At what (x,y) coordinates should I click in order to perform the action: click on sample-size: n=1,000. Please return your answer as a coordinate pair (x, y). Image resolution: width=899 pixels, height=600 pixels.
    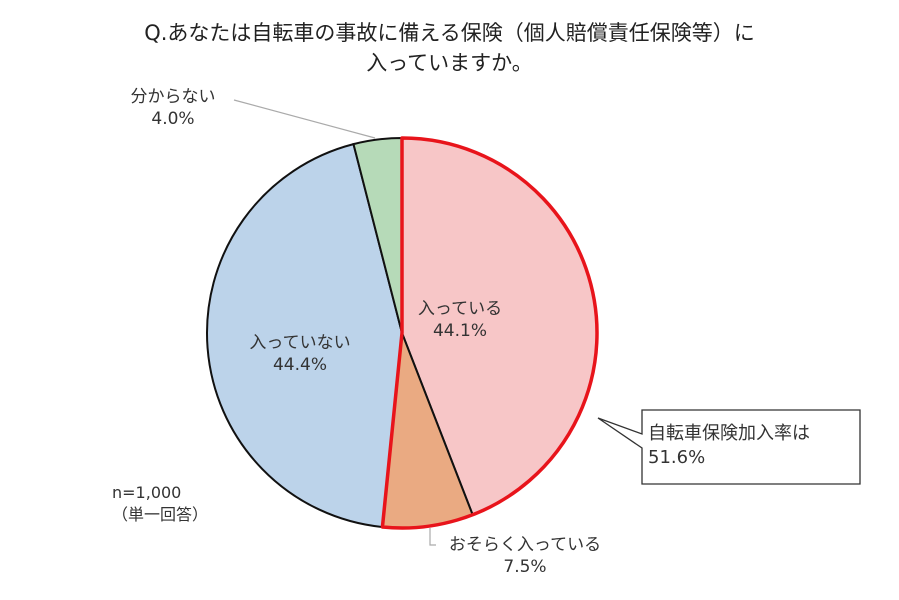
    Looking at the image, I should click on (147, 492).